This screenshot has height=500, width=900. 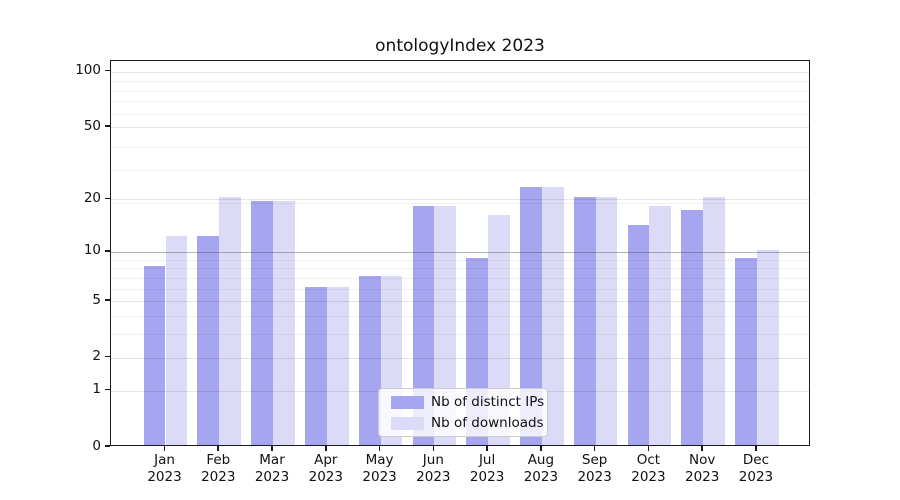 What do you see at coordinates (262, 323) in the screenshot?
I see `bar-mar-distinct-ips` at bounding box center [262, 323].